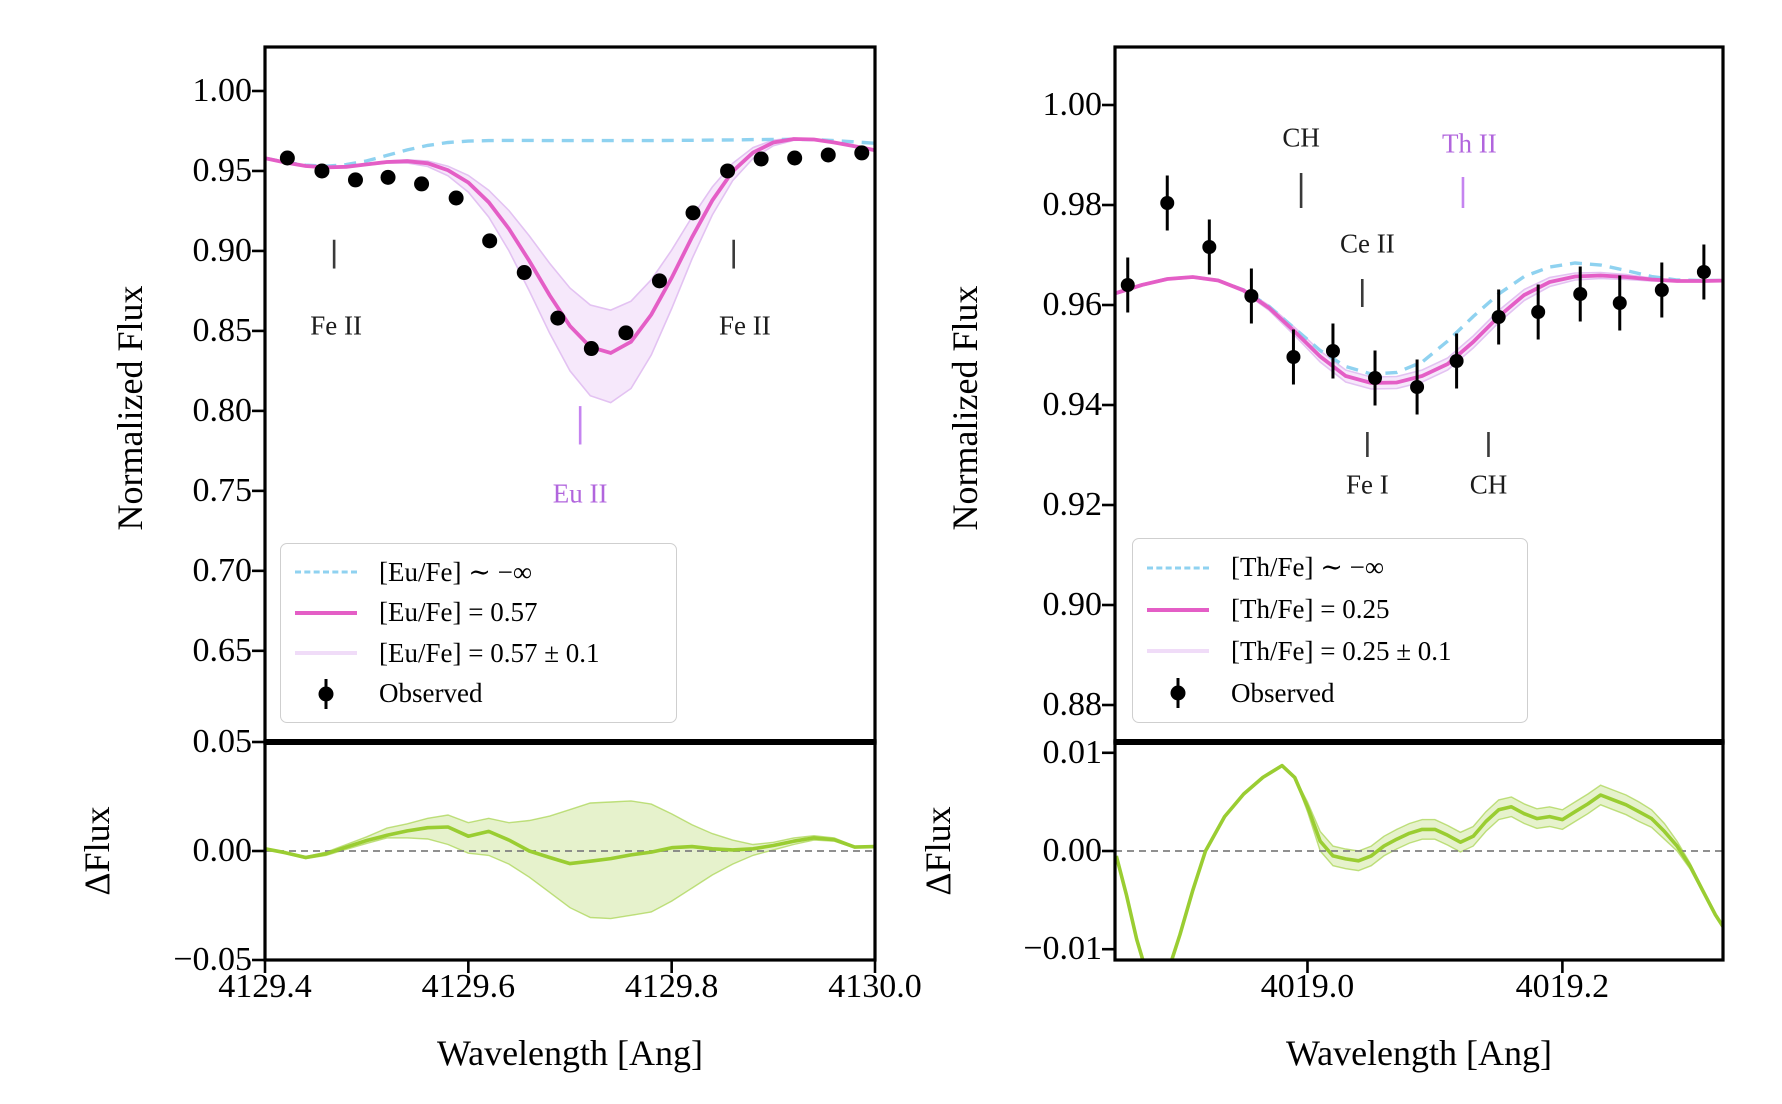 The height and width of the screenshot is (1104, 1782). Describe the element at coordinates (222, 330) in the screenshot. I see `y-tick-label: 0.85` at that location.